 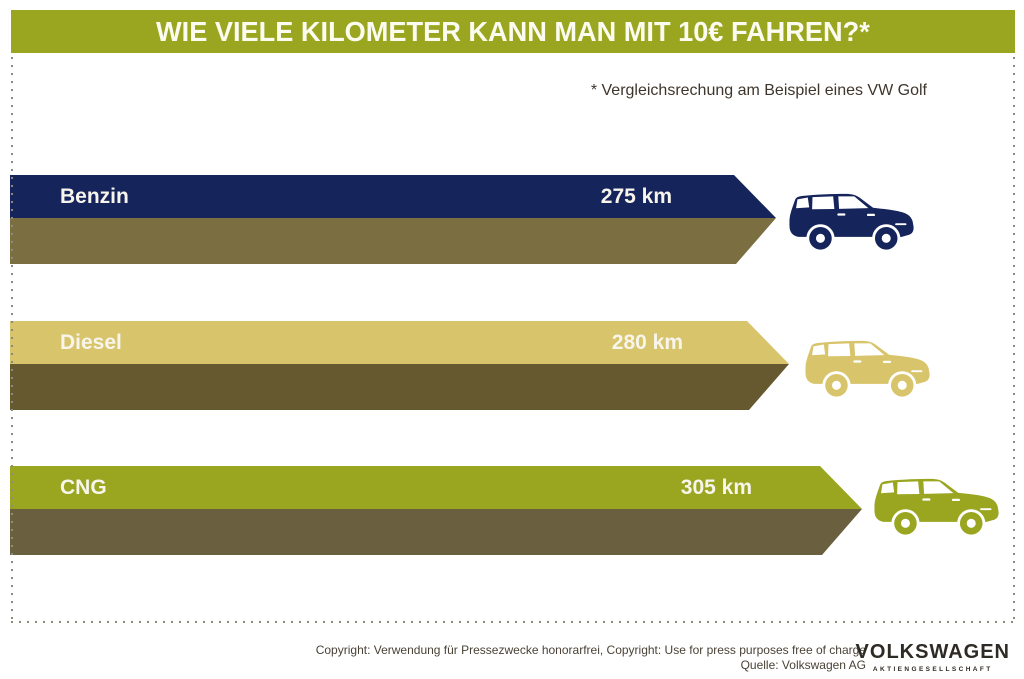 I want to click on benzin-road-strip, so click(x=393, y=241).